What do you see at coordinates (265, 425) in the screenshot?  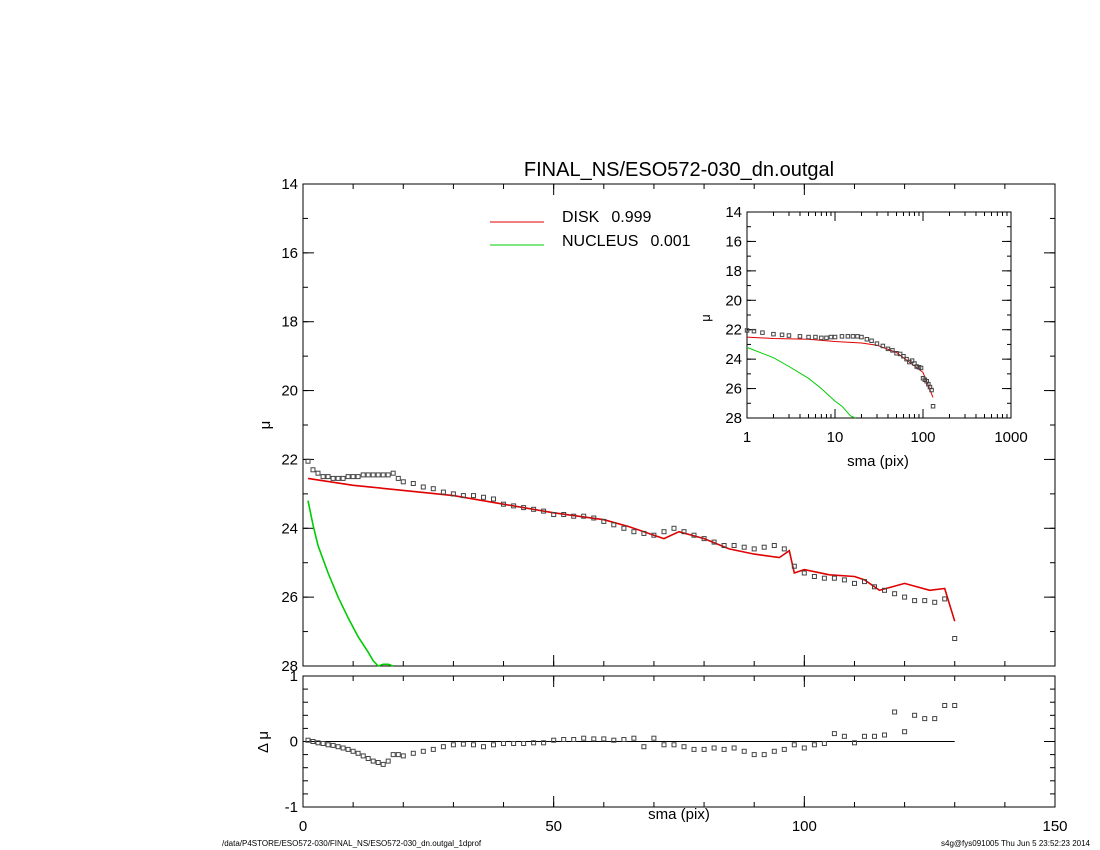 I see `main-y-axis-label: μ` at bounding box center [265, 425].